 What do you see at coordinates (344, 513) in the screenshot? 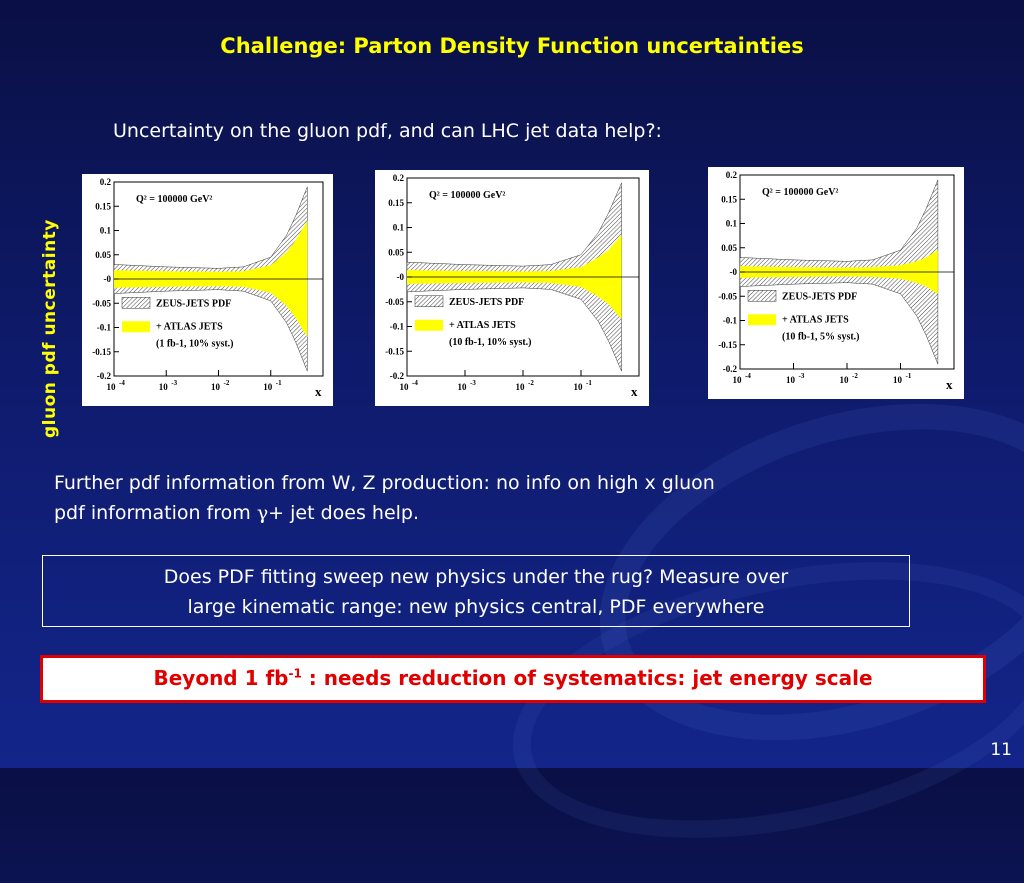
I see `paragraph-text: + jet does help.` at bounding box center [344, 513].